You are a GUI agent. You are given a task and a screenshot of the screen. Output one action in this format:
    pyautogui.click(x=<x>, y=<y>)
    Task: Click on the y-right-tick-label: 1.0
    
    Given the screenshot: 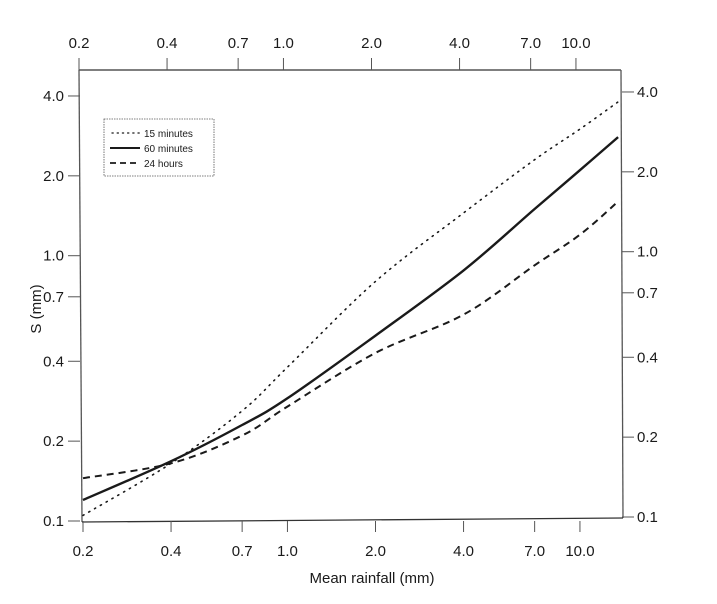 What is the action you would take?
    pyautogui.click(x=647, y=252)
    